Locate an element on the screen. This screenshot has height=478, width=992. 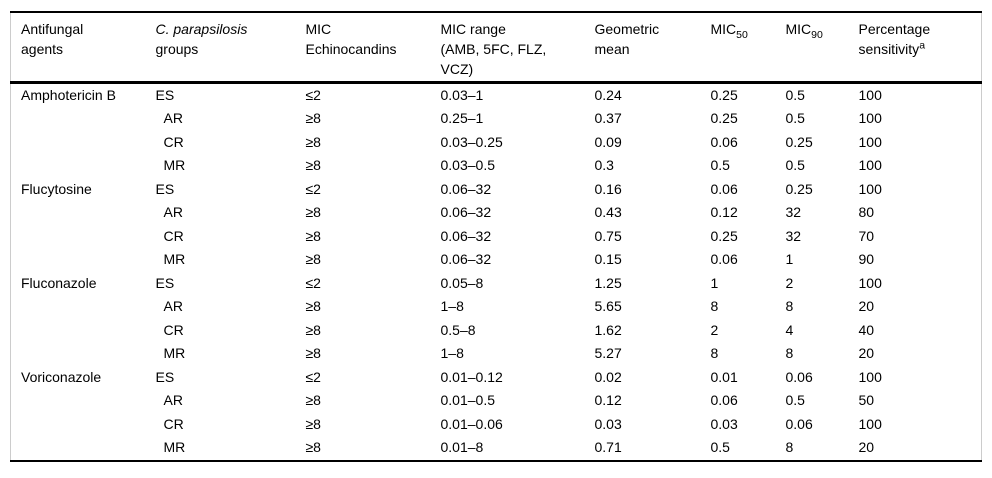
cell-geometric-mean: 0.02 is located at coordinates (608, 376).